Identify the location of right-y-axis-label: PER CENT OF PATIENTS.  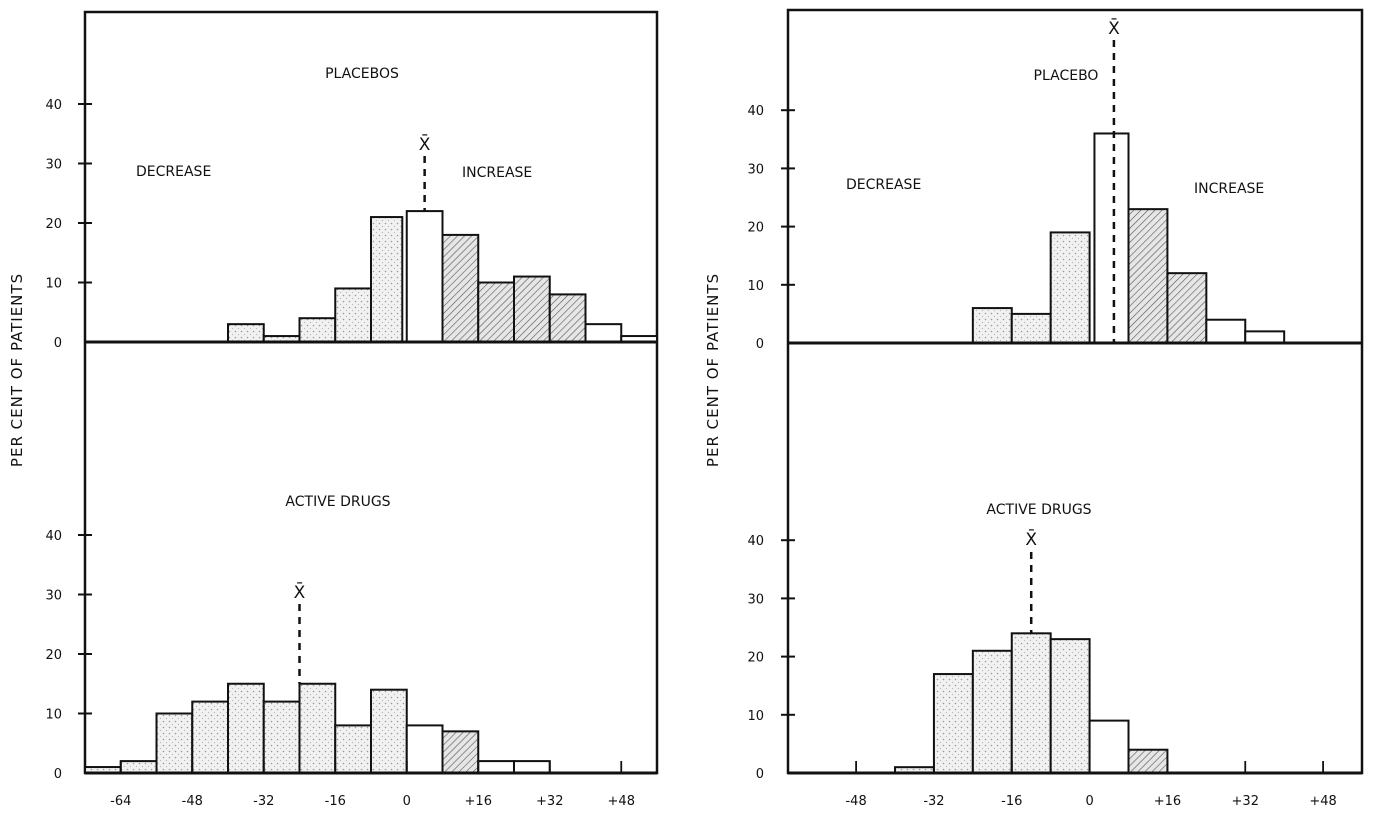
(713, 370).